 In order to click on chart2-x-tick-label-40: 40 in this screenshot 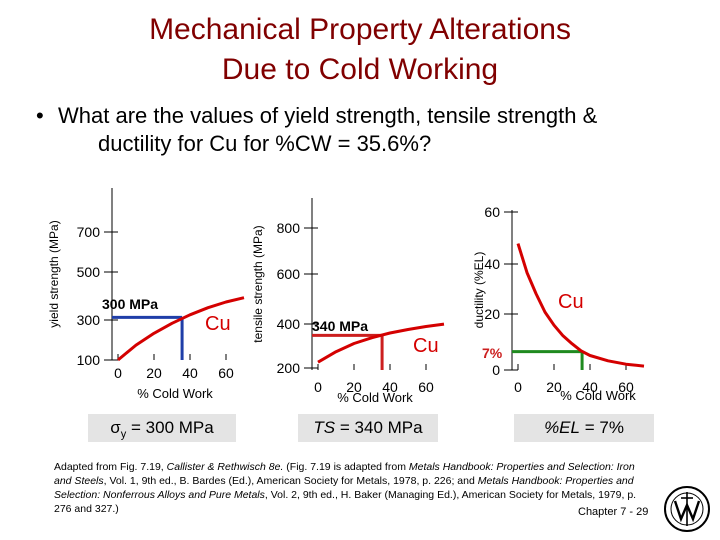, I will do `click(390, 387)`.